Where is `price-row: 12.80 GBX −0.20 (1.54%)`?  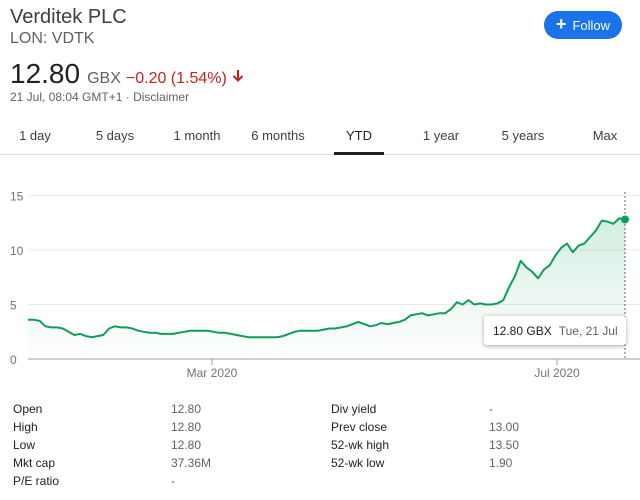
price-row: 12.80 GBX −0.20 (1.54%) is located at coordinates (127, 74).